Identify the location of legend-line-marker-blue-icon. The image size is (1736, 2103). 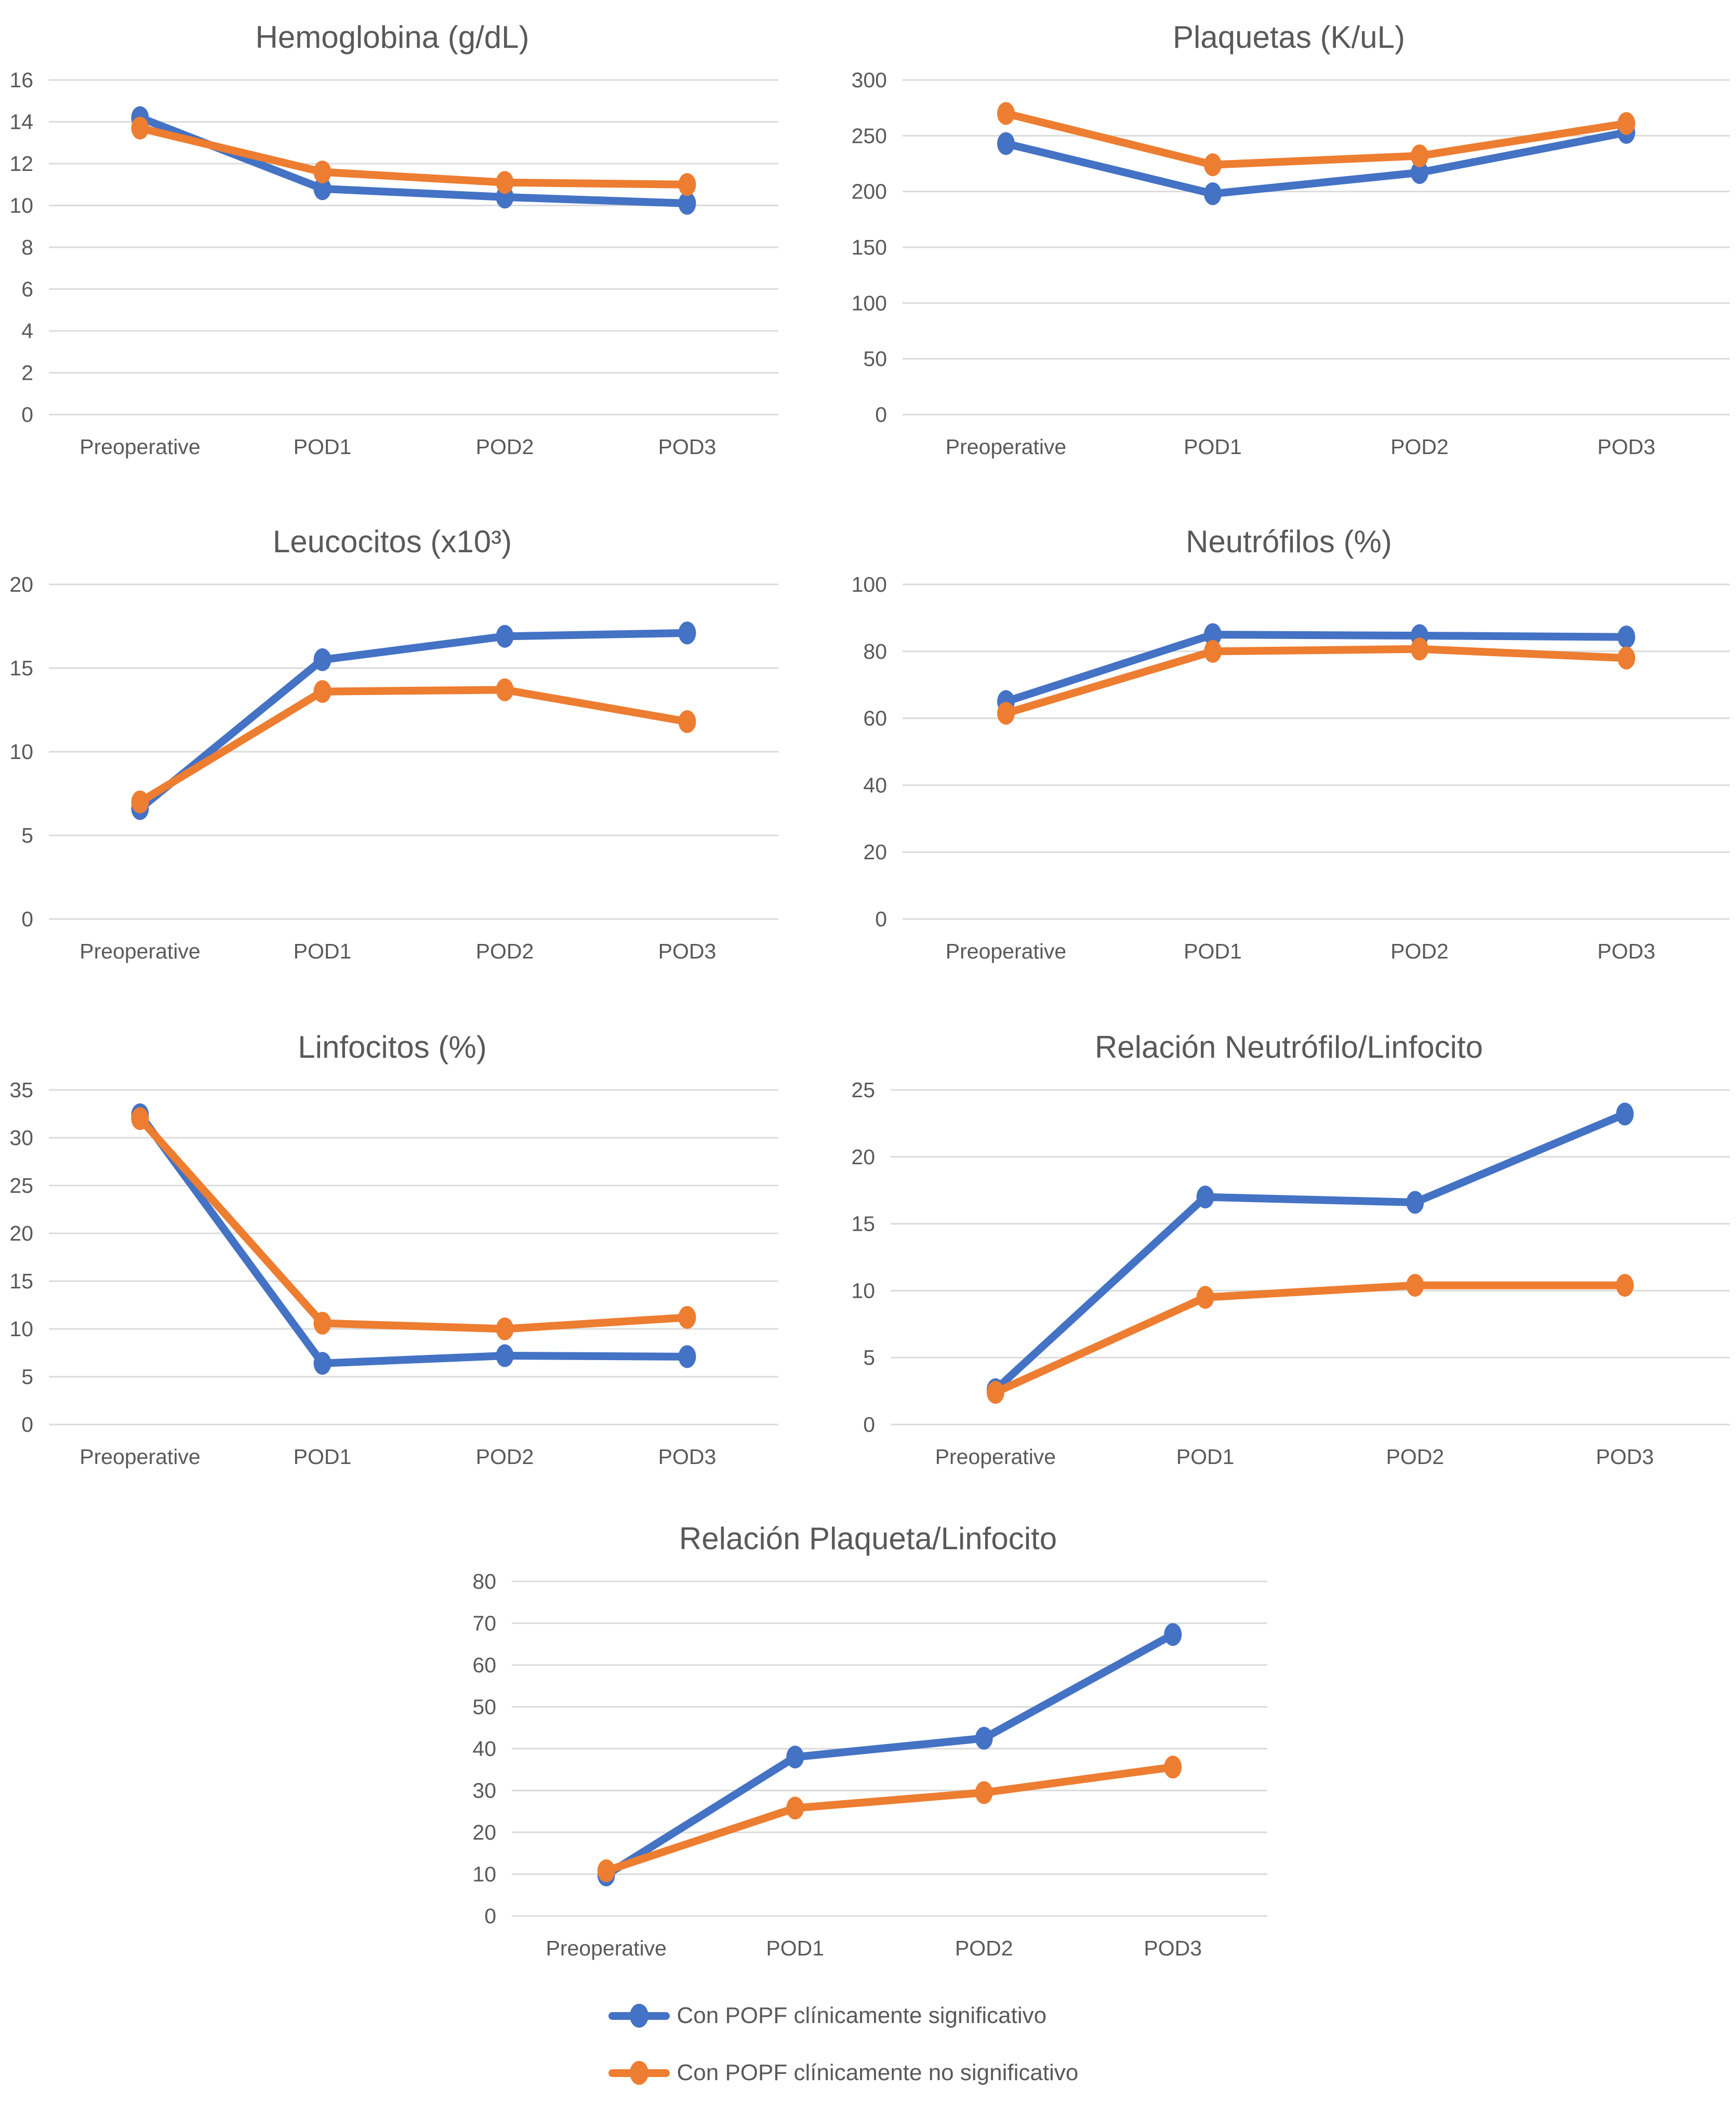
(639, 2015).